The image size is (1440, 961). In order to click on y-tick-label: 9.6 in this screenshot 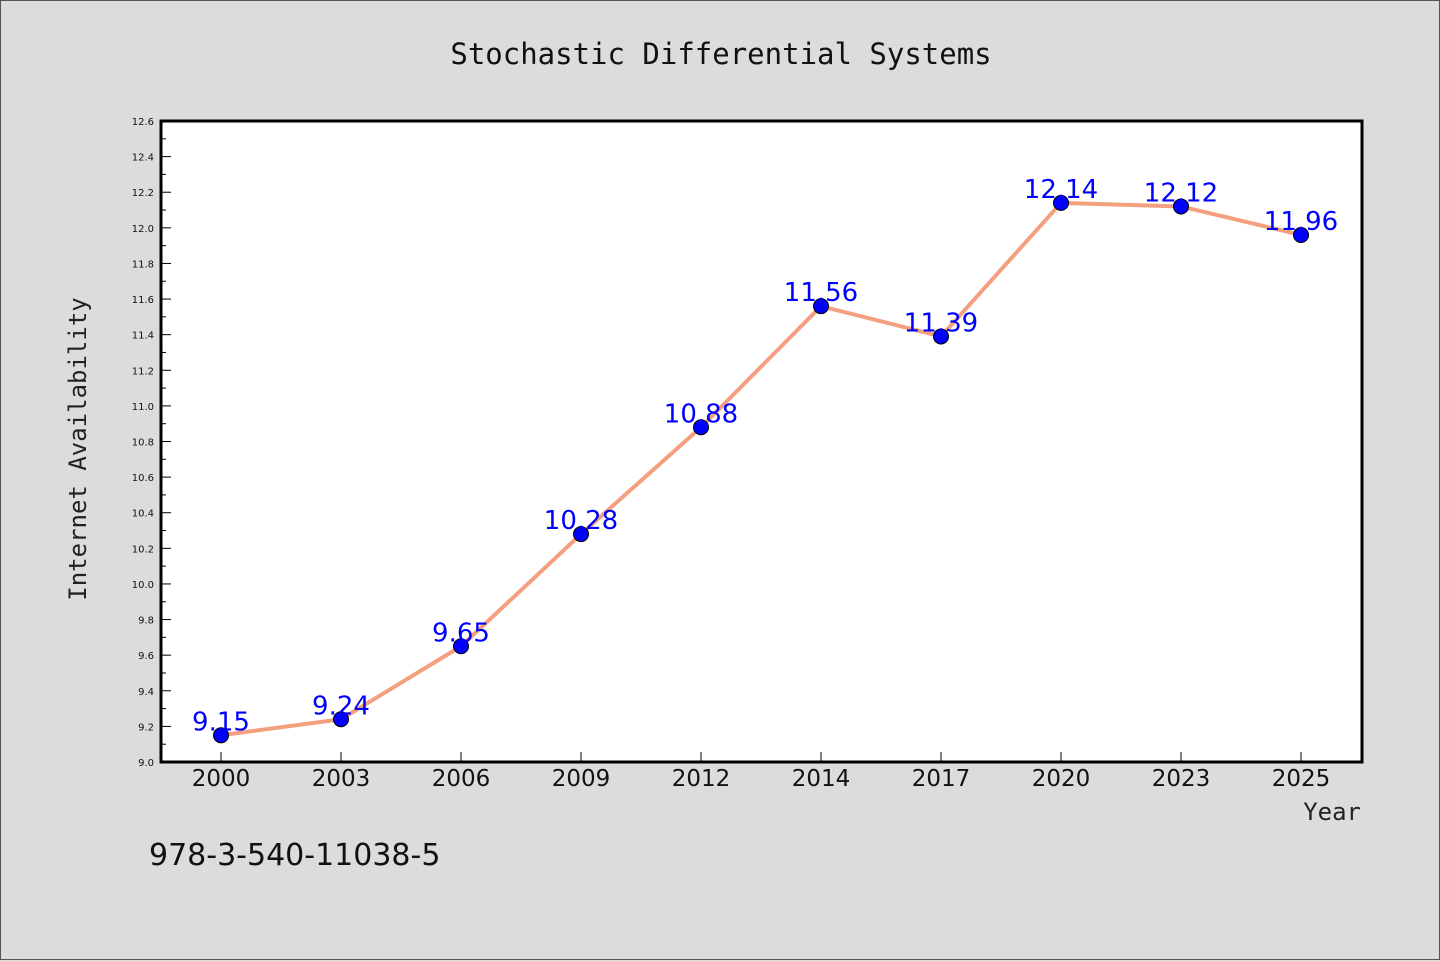, I will do `click(146, 656)`.